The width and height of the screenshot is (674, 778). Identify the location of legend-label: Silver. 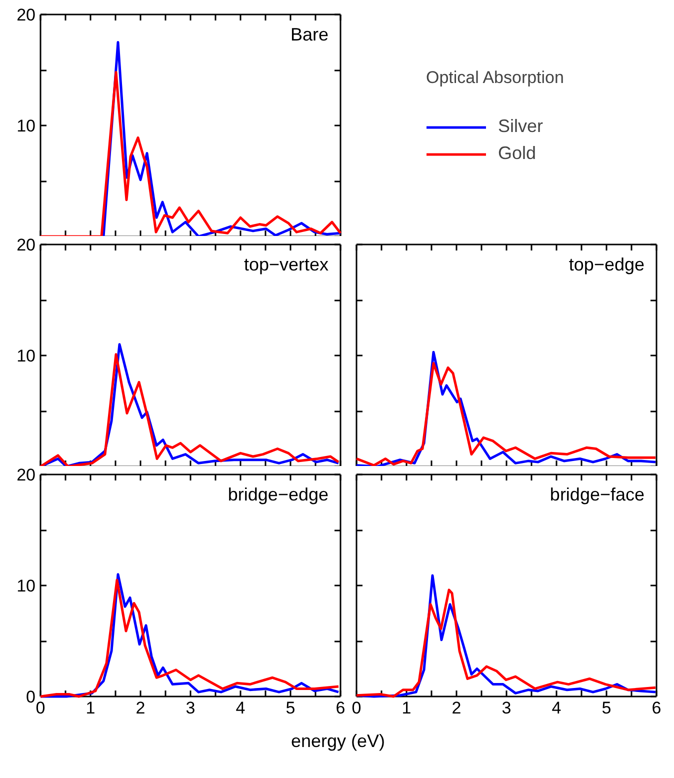
(521, 126).